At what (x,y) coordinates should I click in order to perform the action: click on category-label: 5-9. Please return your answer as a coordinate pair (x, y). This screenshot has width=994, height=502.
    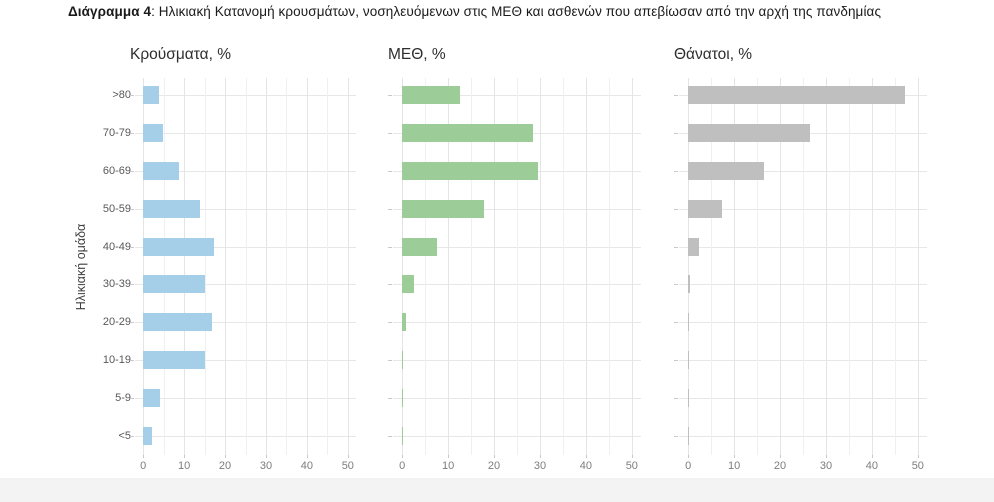
    Looking at the image, I should click on (123, 398).